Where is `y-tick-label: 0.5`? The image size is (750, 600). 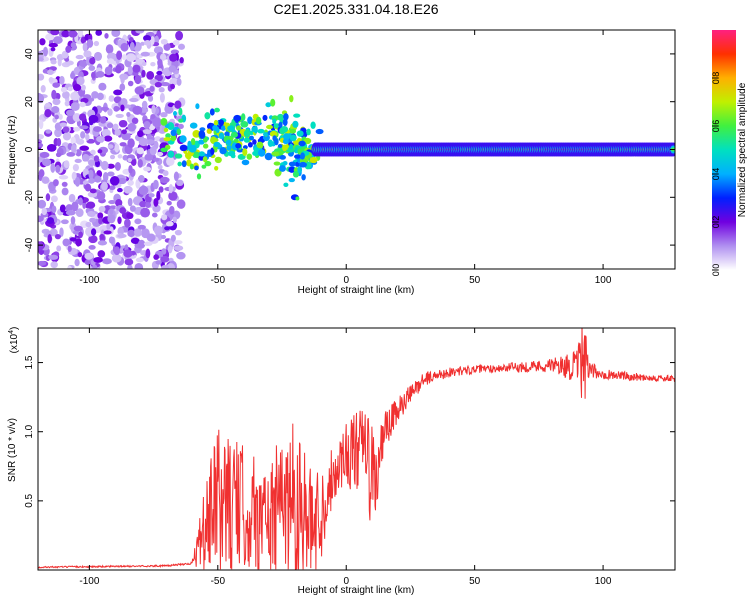
y-tick-label: 0.5 is located at coordinates (29, 500).